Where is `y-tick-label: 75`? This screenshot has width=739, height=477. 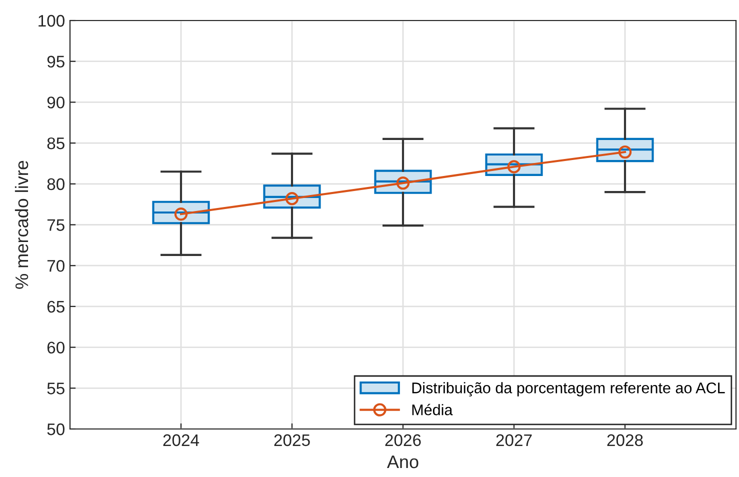
y-tick-label: 75 is located at coordinates (55, 225).